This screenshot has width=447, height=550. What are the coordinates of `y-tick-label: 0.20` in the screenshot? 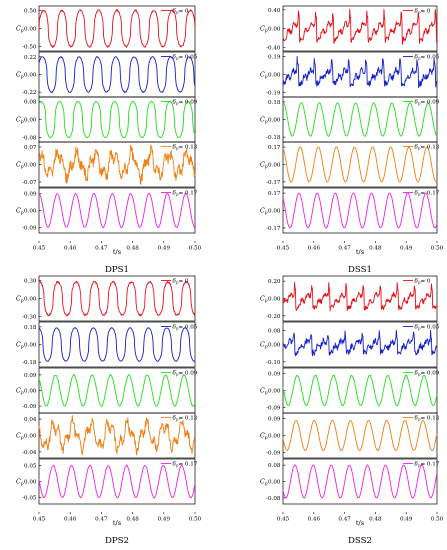 It's located at (274, 282).